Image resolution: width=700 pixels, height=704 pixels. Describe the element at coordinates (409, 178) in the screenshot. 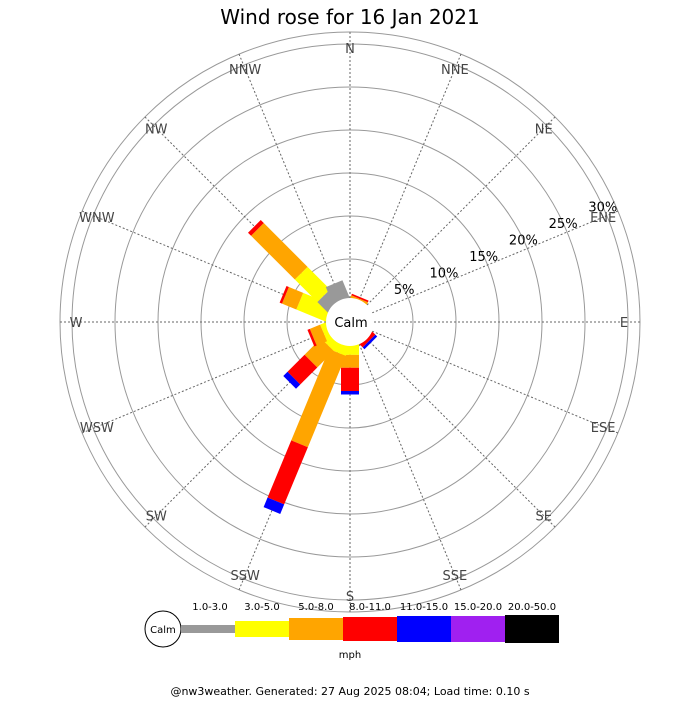

I see `spoke-nne` at that location.